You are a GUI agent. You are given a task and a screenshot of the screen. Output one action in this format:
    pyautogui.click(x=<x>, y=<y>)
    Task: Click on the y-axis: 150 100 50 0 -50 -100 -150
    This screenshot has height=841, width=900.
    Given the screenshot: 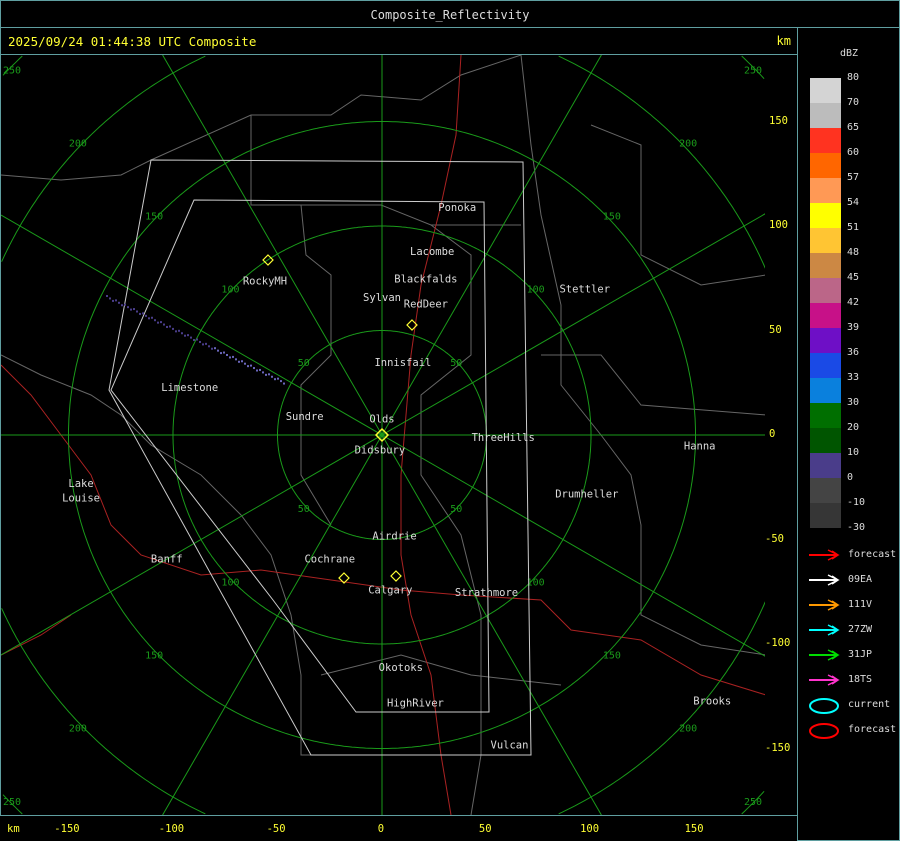 What is the action you would take?
    pyautogui.click(x=781, y=435)
    